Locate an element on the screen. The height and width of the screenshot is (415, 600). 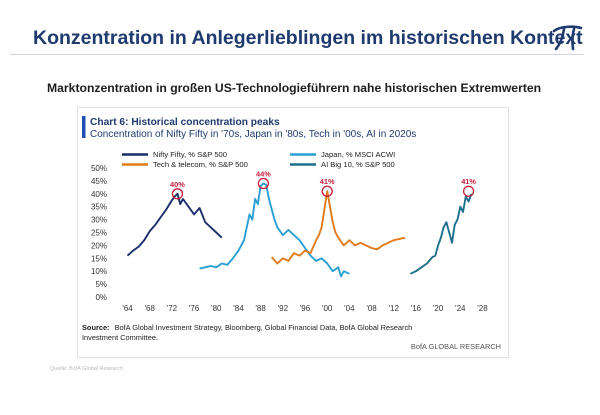
x-tick-label: '84 is located at coordinates (238, 308).